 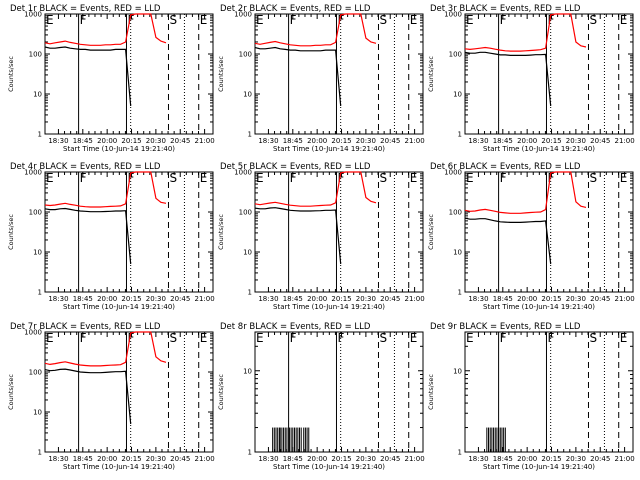 What do you see at coordinates (180, 459) in the screenshot?
I see `x-tick-label: 20:45` at bounding box center [180, 459].